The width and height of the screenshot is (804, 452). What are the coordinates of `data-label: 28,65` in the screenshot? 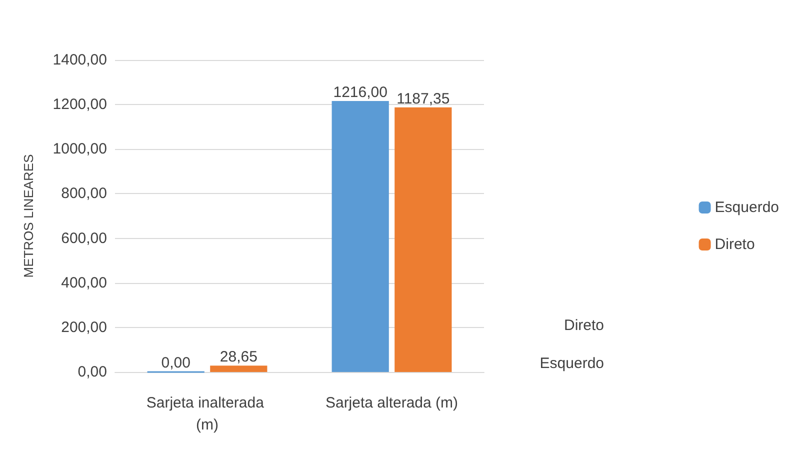 It's located at (239, 357).